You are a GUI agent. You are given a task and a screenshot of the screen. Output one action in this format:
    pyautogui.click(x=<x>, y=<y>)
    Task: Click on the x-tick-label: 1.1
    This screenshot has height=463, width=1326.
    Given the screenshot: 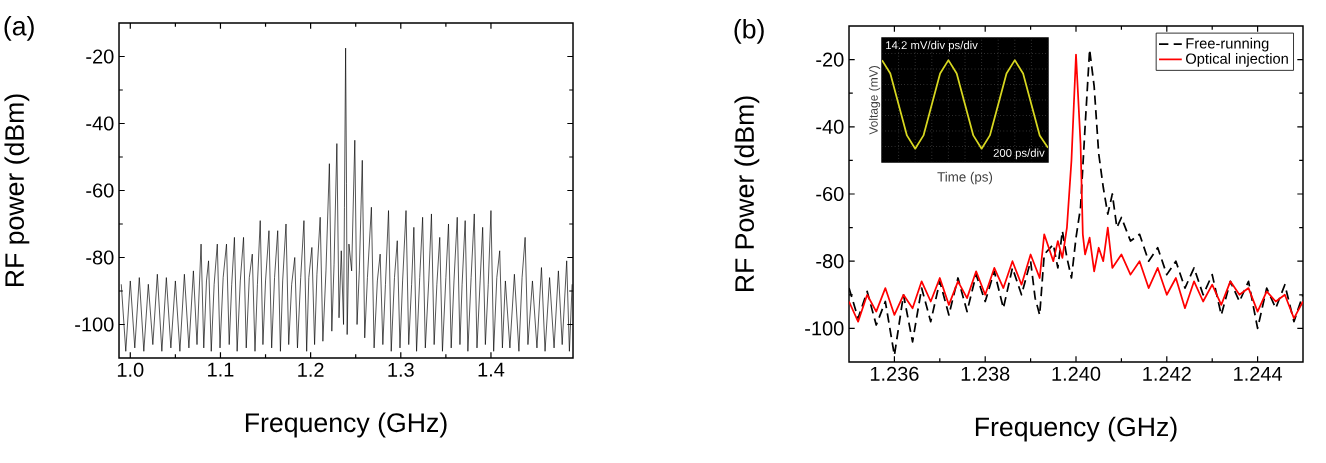 What is the action you would take?
    pyautogui.click(x=221, y=369)
    